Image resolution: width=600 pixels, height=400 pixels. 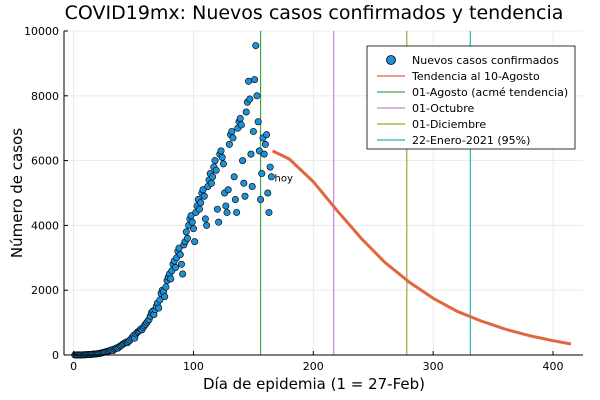 I want to click on legend-box, so click(x=471, y=97).